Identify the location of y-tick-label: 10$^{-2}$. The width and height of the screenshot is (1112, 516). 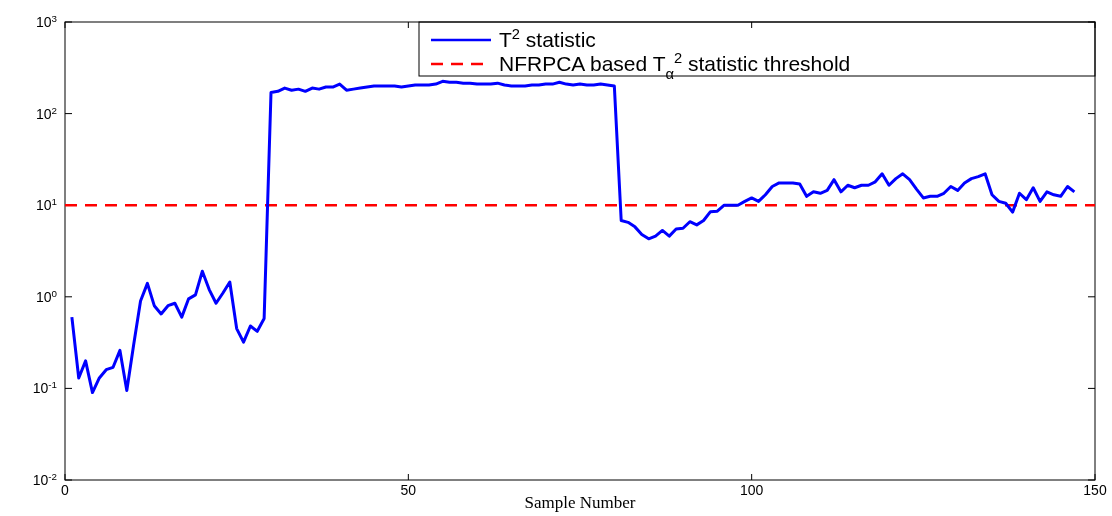
(44, 479).